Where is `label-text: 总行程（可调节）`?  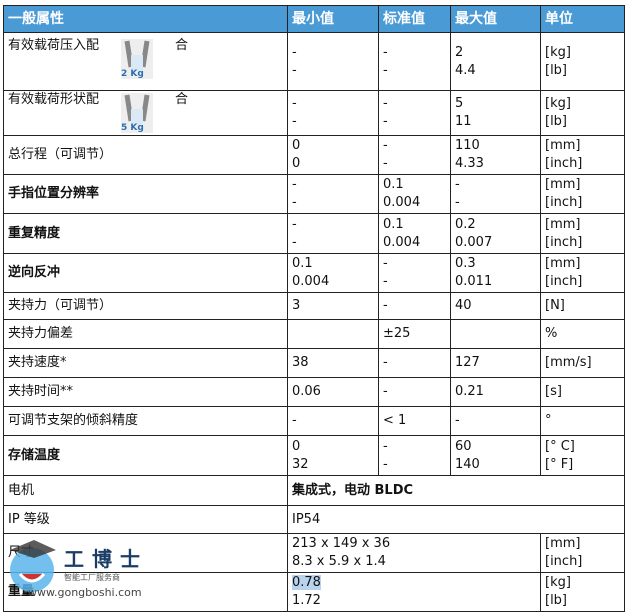
label-text: 总行程（可调节） is located at coordinates (60, 154).